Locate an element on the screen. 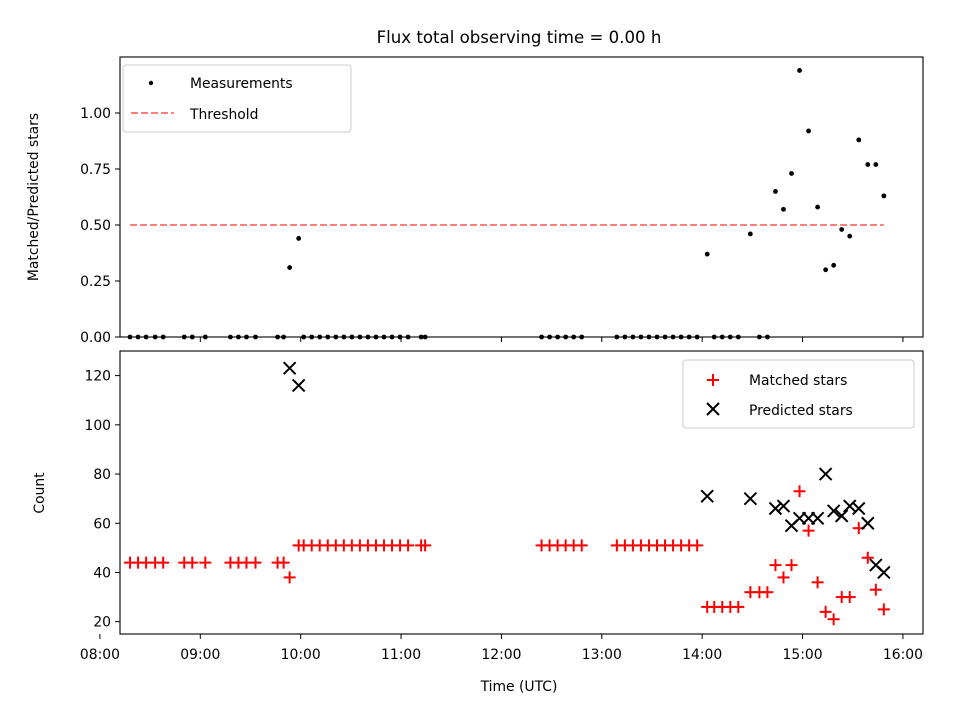 The width and height of the screenshot is (960, 720). bottom-y-axis-label: Count is located at coordinates (40, 493).